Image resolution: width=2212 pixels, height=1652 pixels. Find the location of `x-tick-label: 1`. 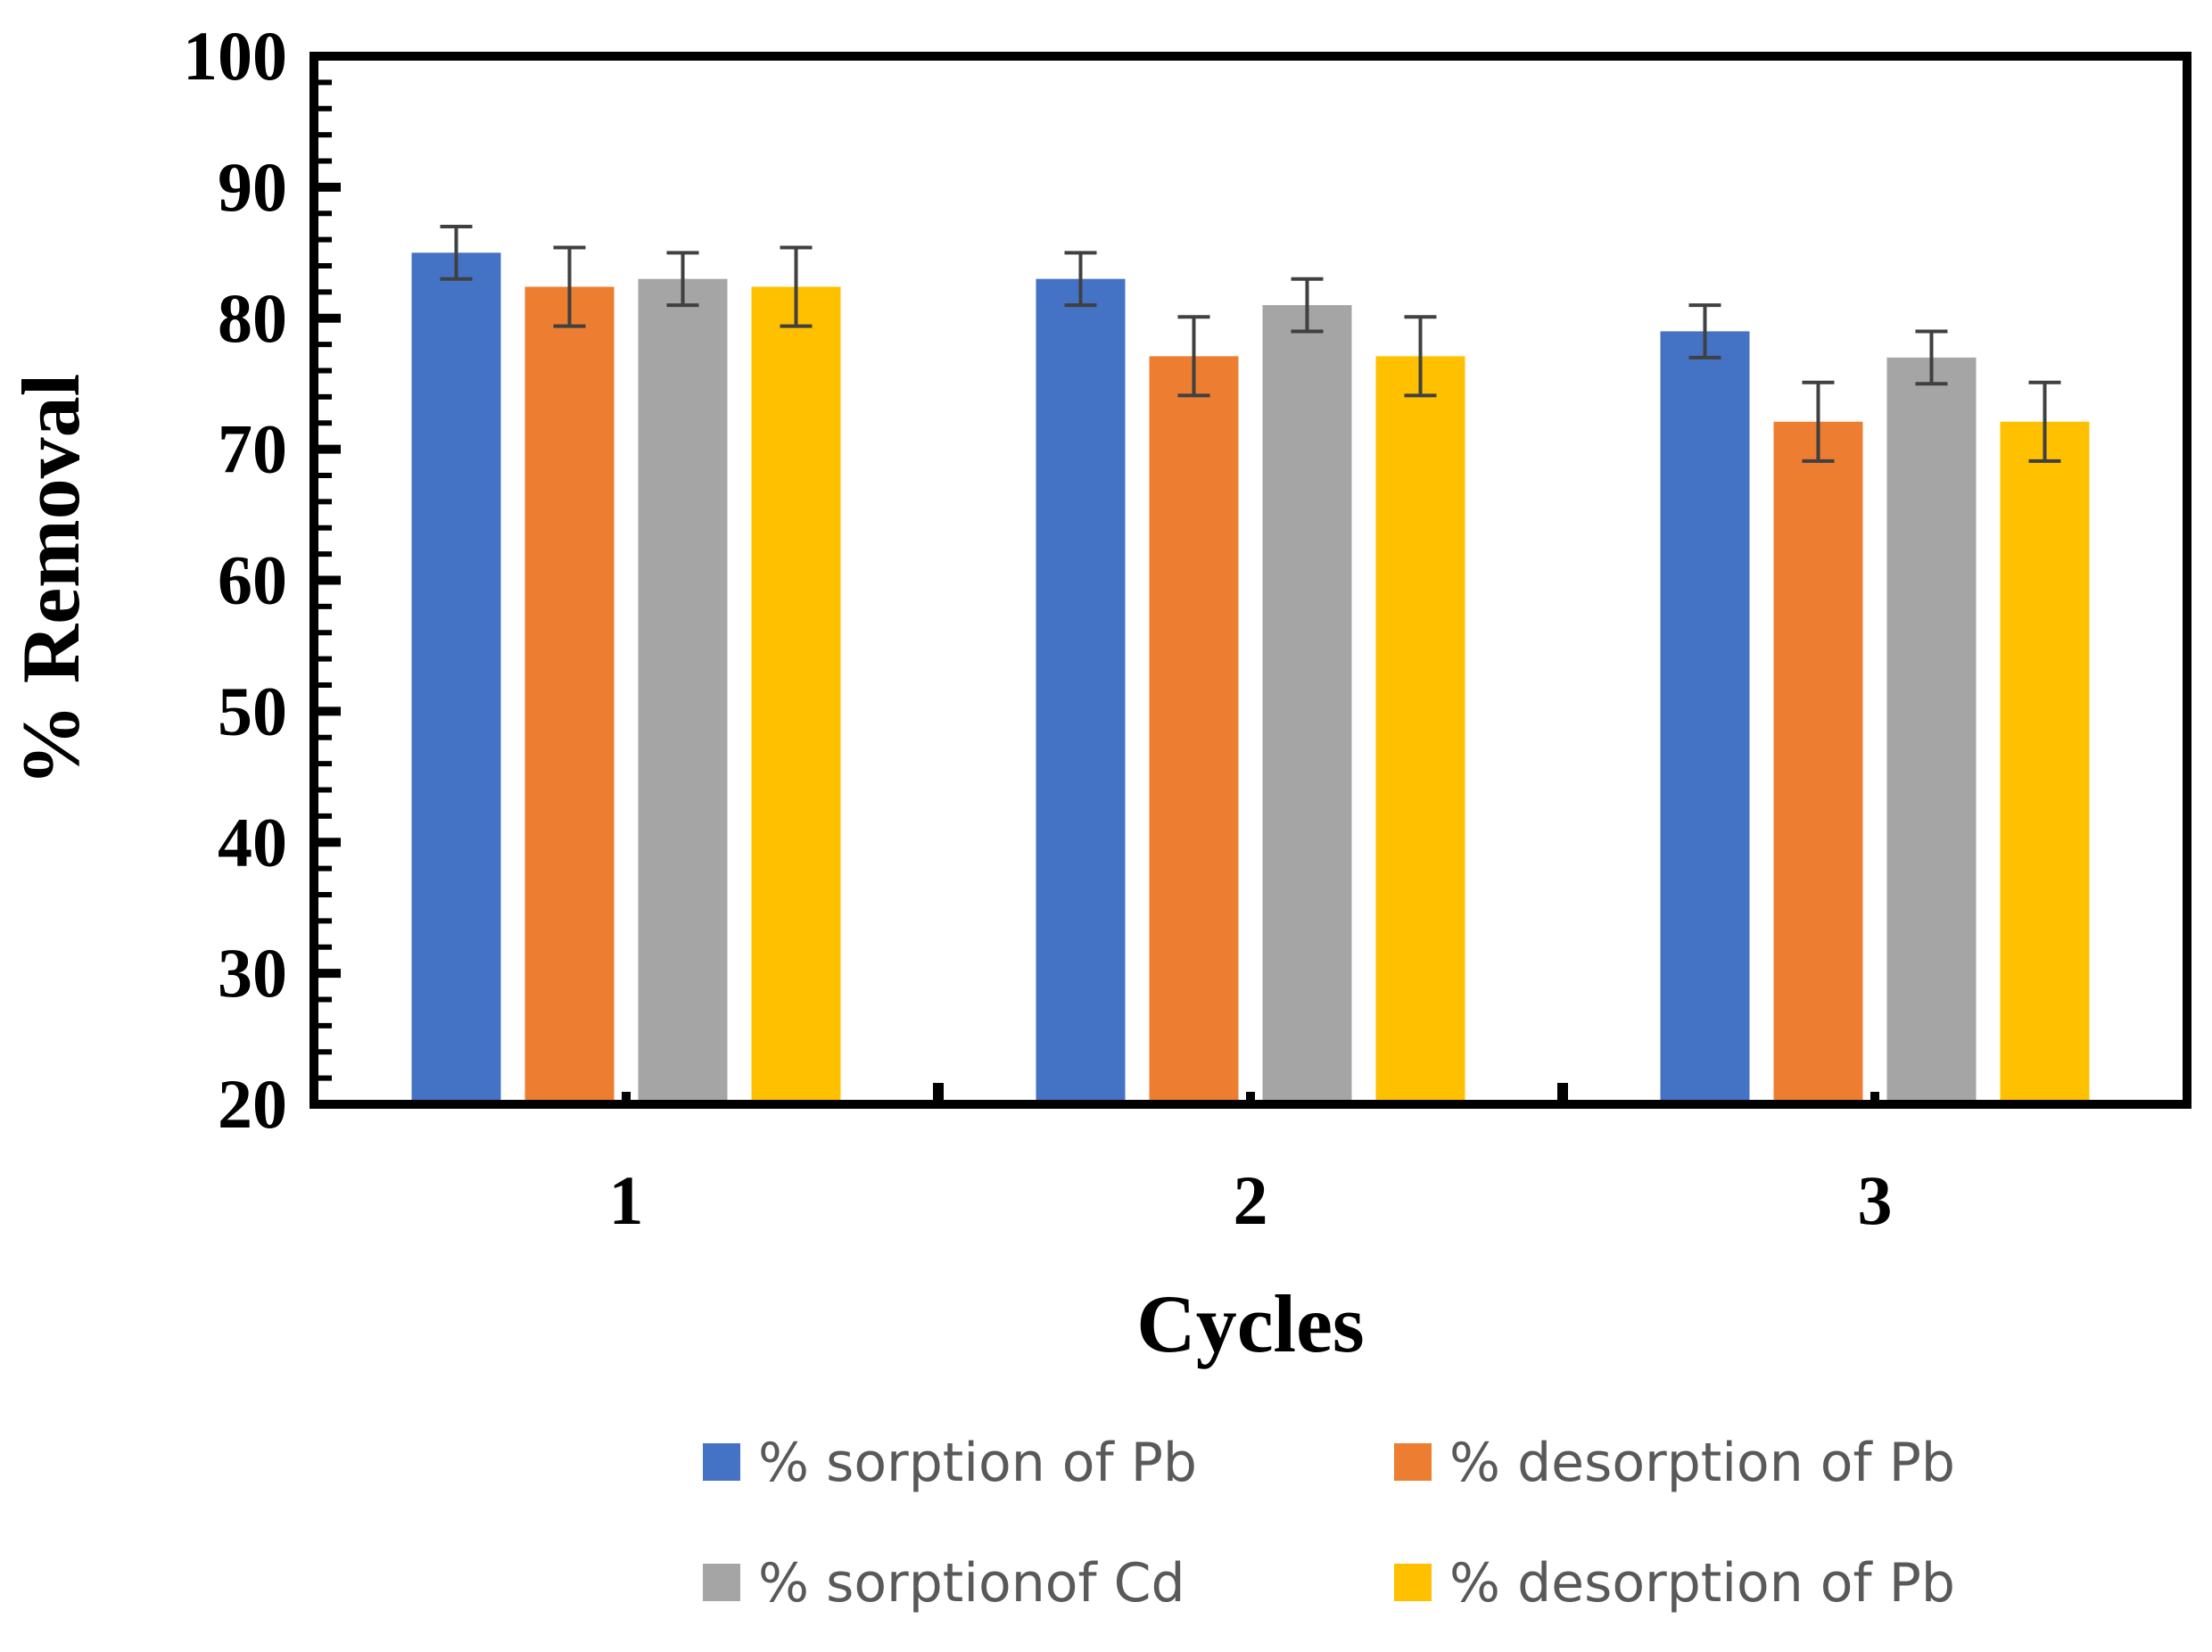

x-tick-label: 1 is located at coordinates (627, 1200).